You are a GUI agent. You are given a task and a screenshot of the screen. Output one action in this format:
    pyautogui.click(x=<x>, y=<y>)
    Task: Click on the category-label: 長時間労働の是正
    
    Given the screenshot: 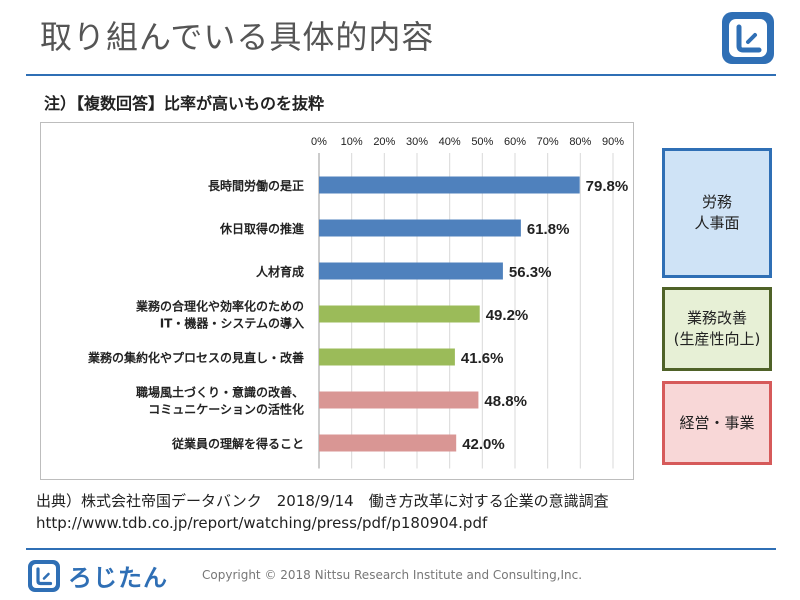 What is the action you would take?
    pyautogui.click(x=256, y=185)
    